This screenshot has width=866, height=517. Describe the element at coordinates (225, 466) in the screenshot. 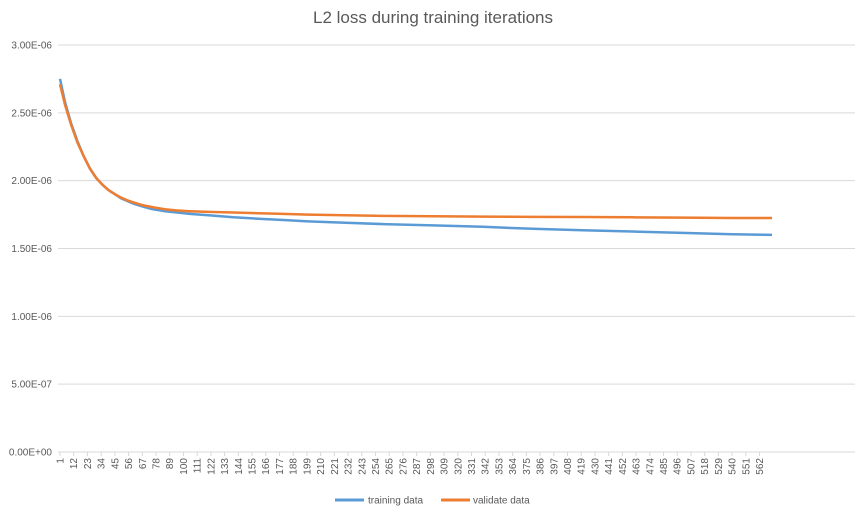

I see `x-tick-label: 133` at that location.